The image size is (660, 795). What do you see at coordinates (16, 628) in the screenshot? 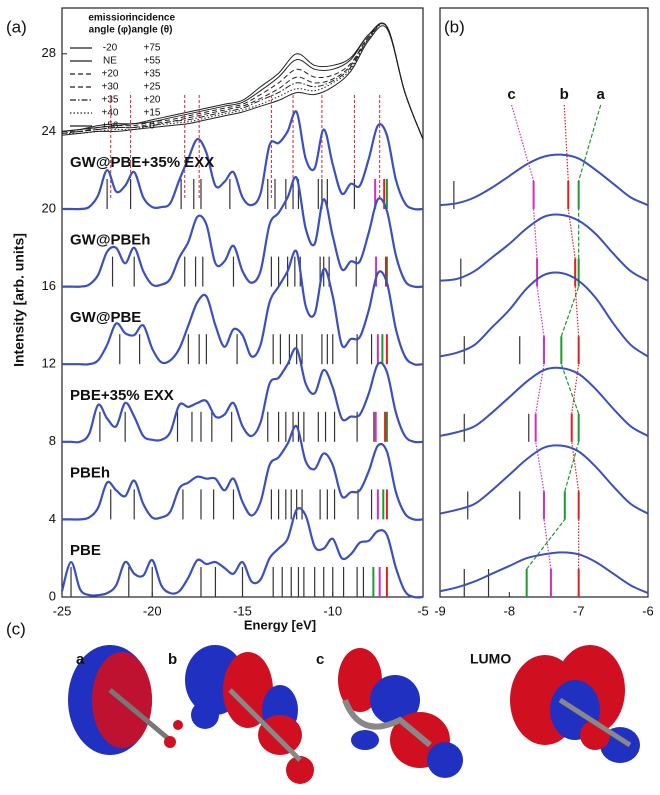
I see `panel-label: (c)` at bounding box center [16, 628].